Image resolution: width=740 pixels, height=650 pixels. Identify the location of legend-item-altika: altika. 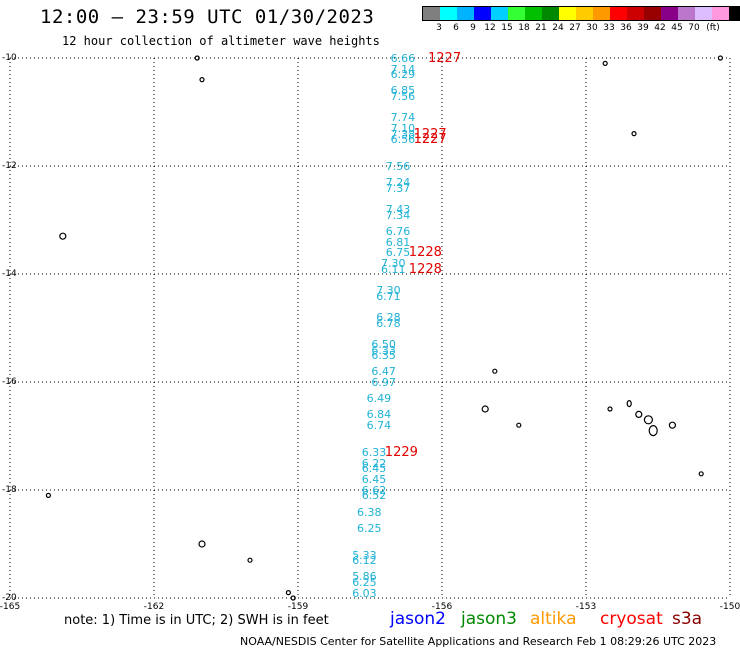
(553, 619).